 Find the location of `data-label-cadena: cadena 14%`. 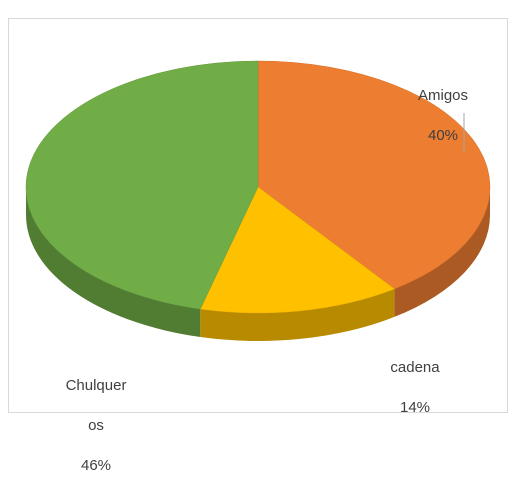

data-label-cadena: cadena 14% is located at coordinates (415, 388).